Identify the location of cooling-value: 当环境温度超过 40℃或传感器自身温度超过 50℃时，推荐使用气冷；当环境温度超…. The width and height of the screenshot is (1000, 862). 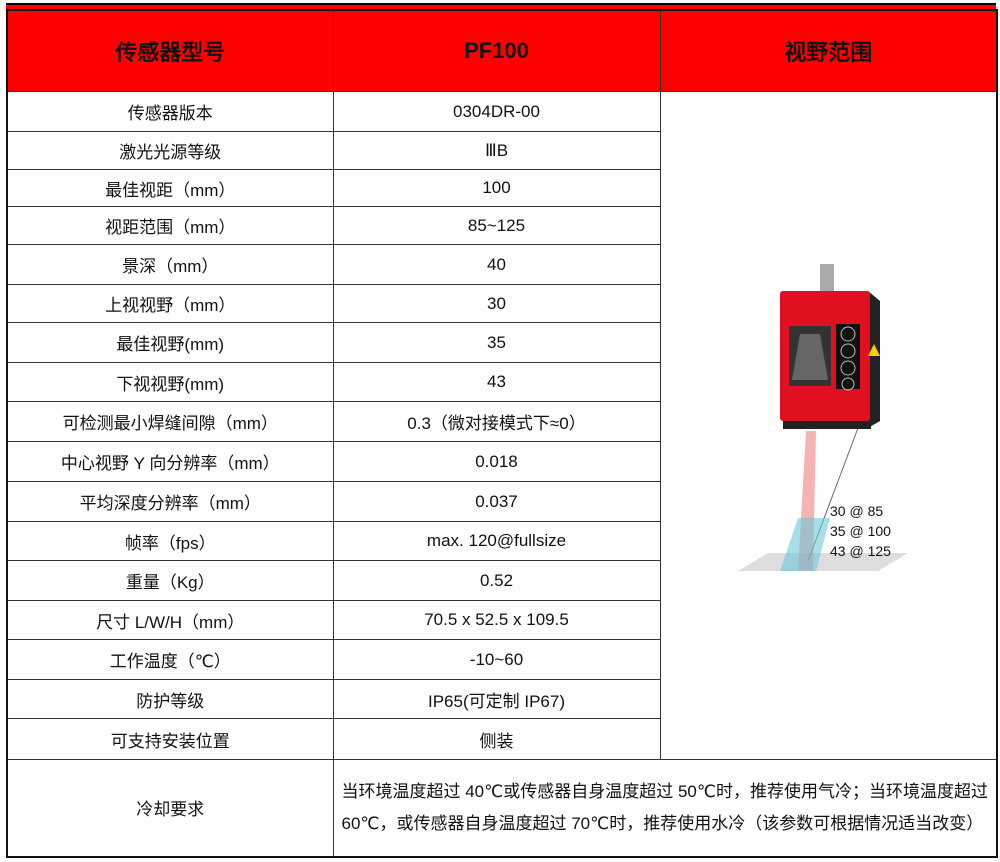
(665, 808).